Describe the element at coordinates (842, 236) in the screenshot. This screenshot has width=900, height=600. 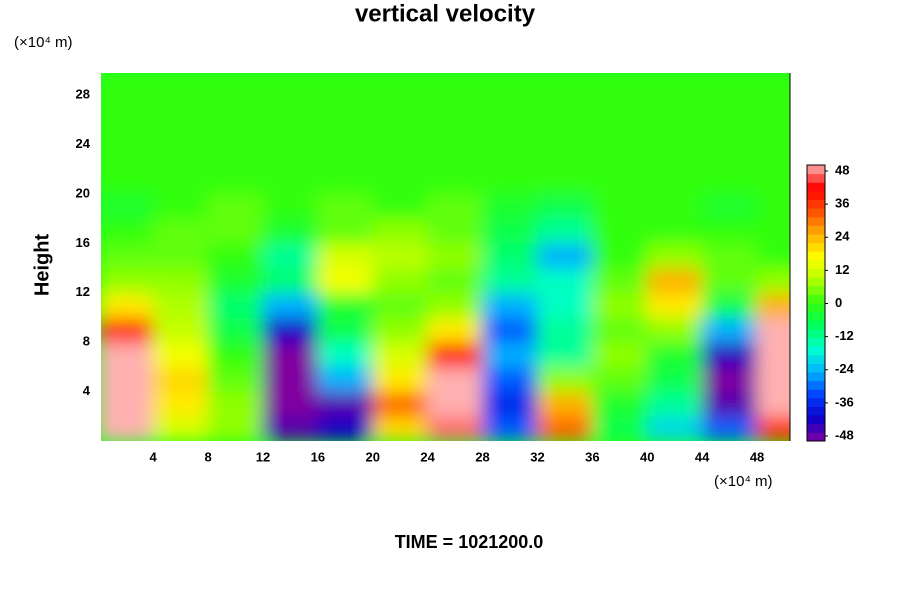
I see `colorbar-tick-label: 24` at that location.